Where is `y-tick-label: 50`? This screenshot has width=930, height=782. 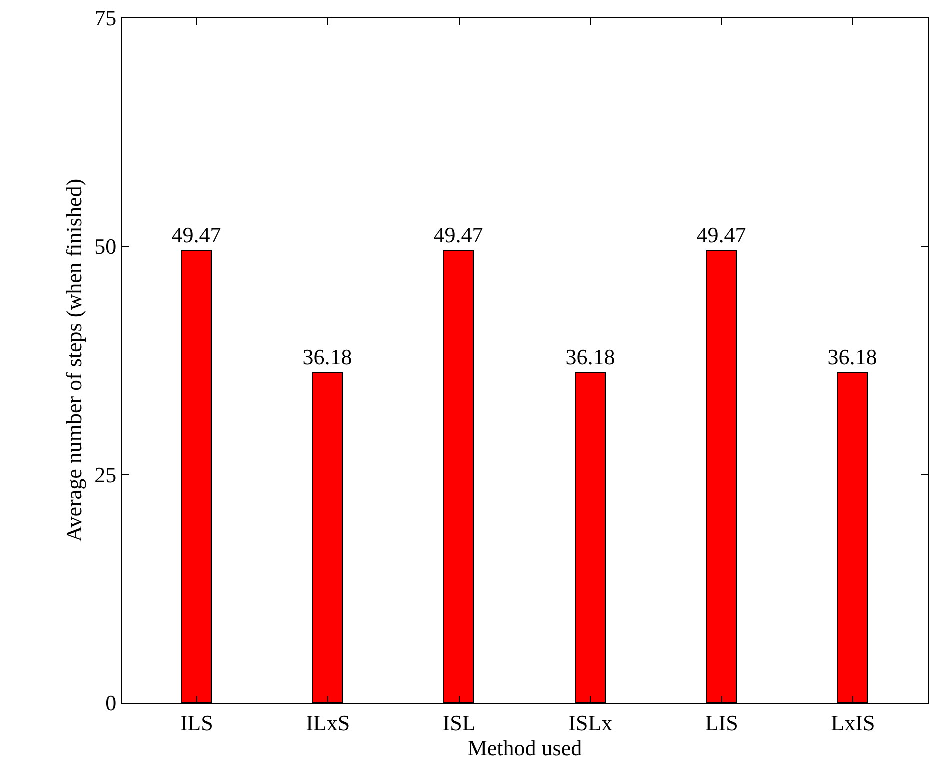
y-tick-label: 50 is located at coordinates (105, 247).